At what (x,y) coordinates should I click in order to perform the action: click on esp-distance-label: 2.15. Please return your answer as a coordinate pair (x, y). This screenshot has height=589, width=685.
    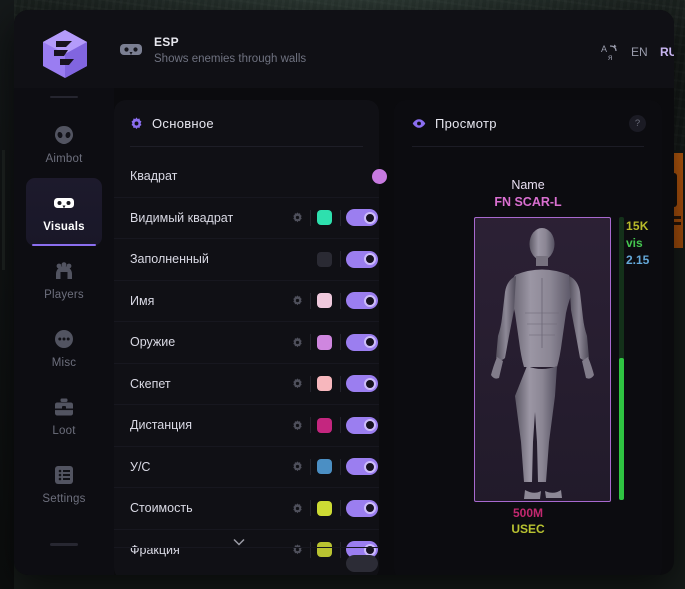
    Looking at the image, I should click on (638, 260).